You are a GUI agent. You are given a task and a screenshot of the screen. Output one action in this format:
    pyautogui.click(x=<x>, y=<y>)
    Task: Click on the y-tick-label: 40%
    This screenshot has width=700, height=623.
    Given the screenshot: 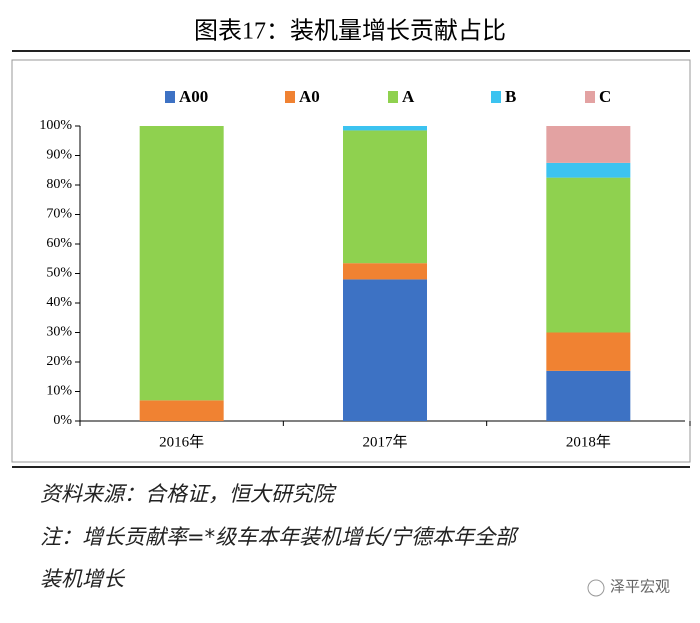 What is the action you would take?
    pyautogui.click(x=59, y=302)
    